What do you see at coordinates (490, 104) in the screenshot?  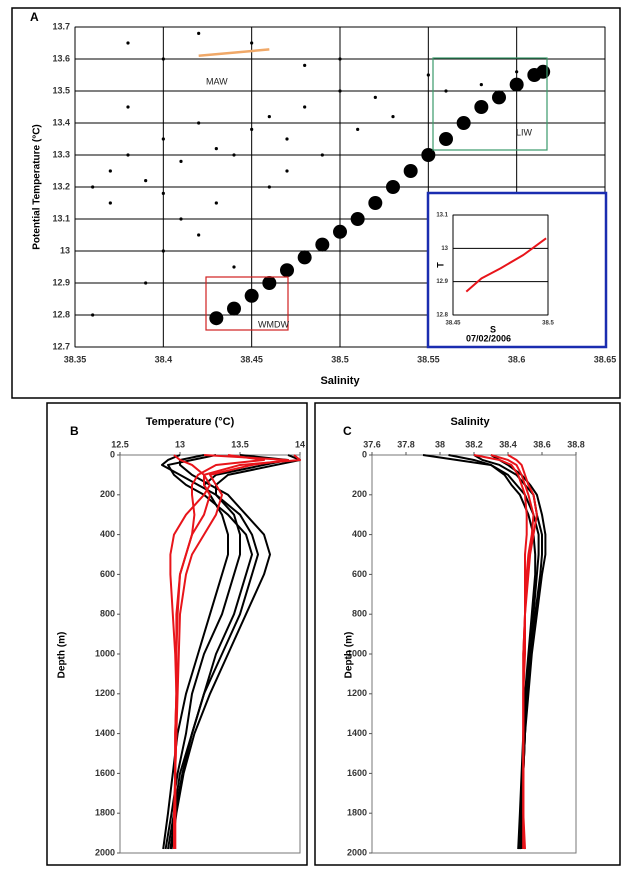 I see `liw-box` at bounding box center [490, 104].